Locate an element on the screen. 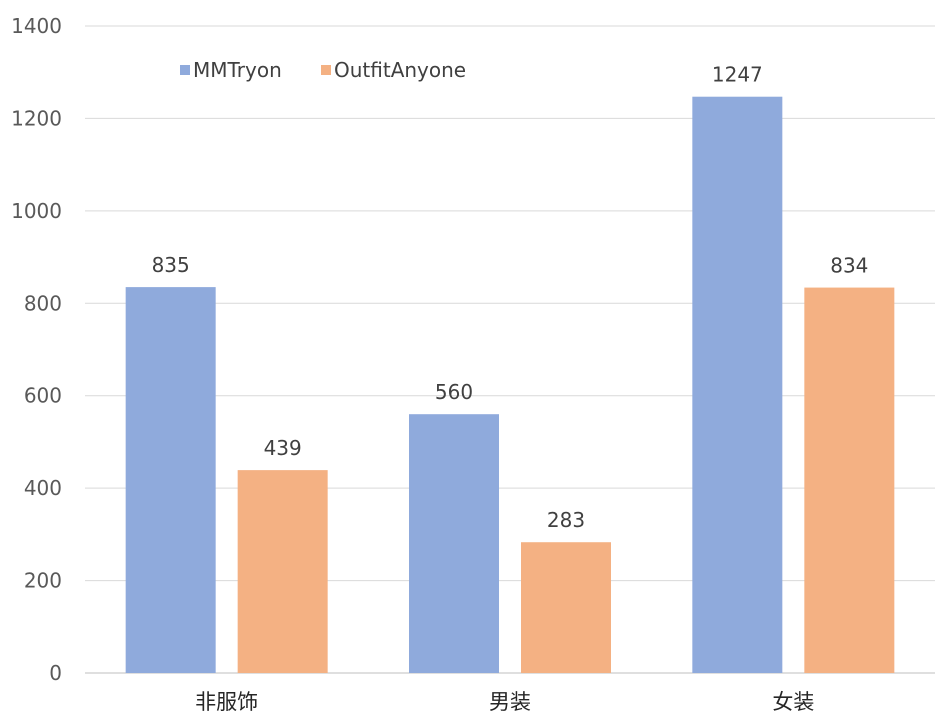 This screenshot has height=720, width=950. data-label: 834 is located at coordinates (849, 266).